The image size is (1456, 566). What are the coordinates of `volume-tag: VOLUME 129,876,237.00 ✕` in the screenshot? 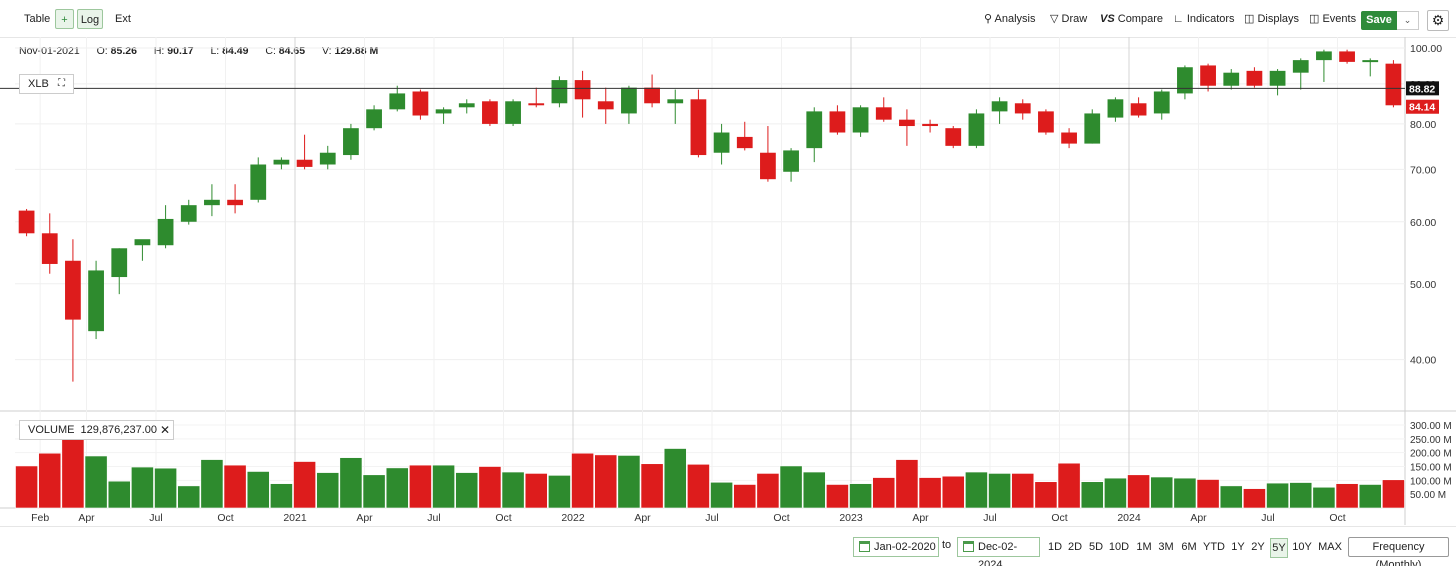 It's located at (96, 430).